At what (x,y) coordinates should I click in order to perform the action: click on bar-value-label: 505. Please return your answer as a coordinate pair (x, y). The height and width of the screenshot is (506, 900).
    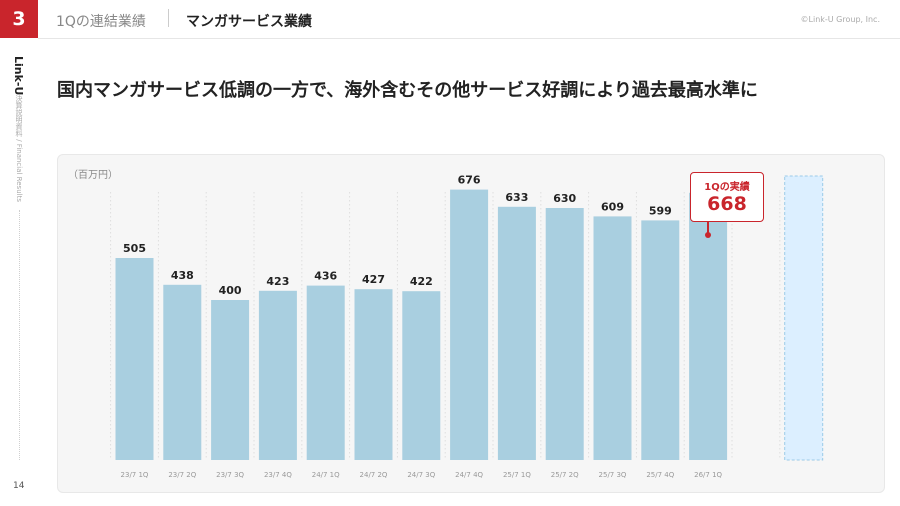
    Looking at the image, I should click on (134, 248).